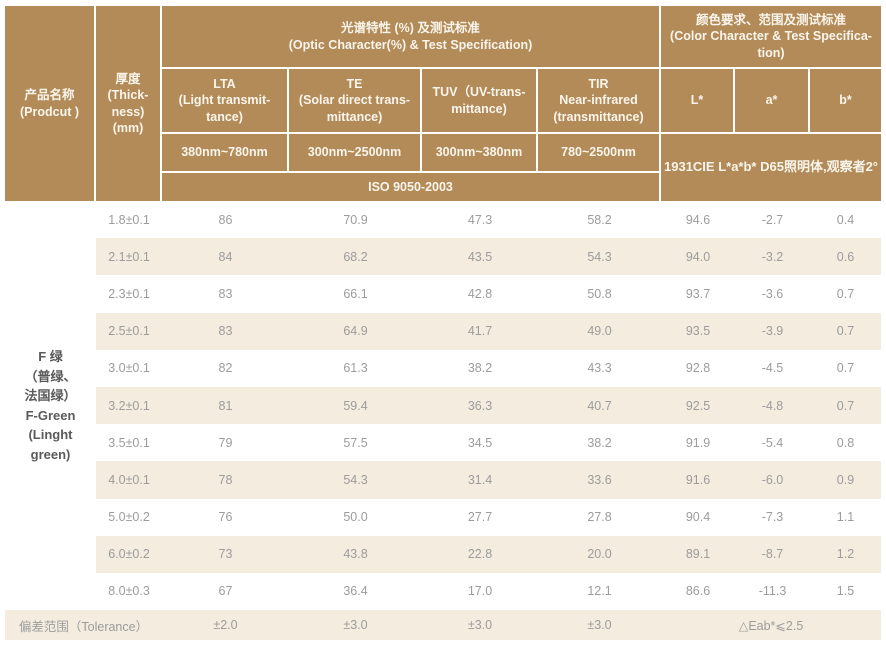  I want to click on lta-value: 79, so click(225, 442).